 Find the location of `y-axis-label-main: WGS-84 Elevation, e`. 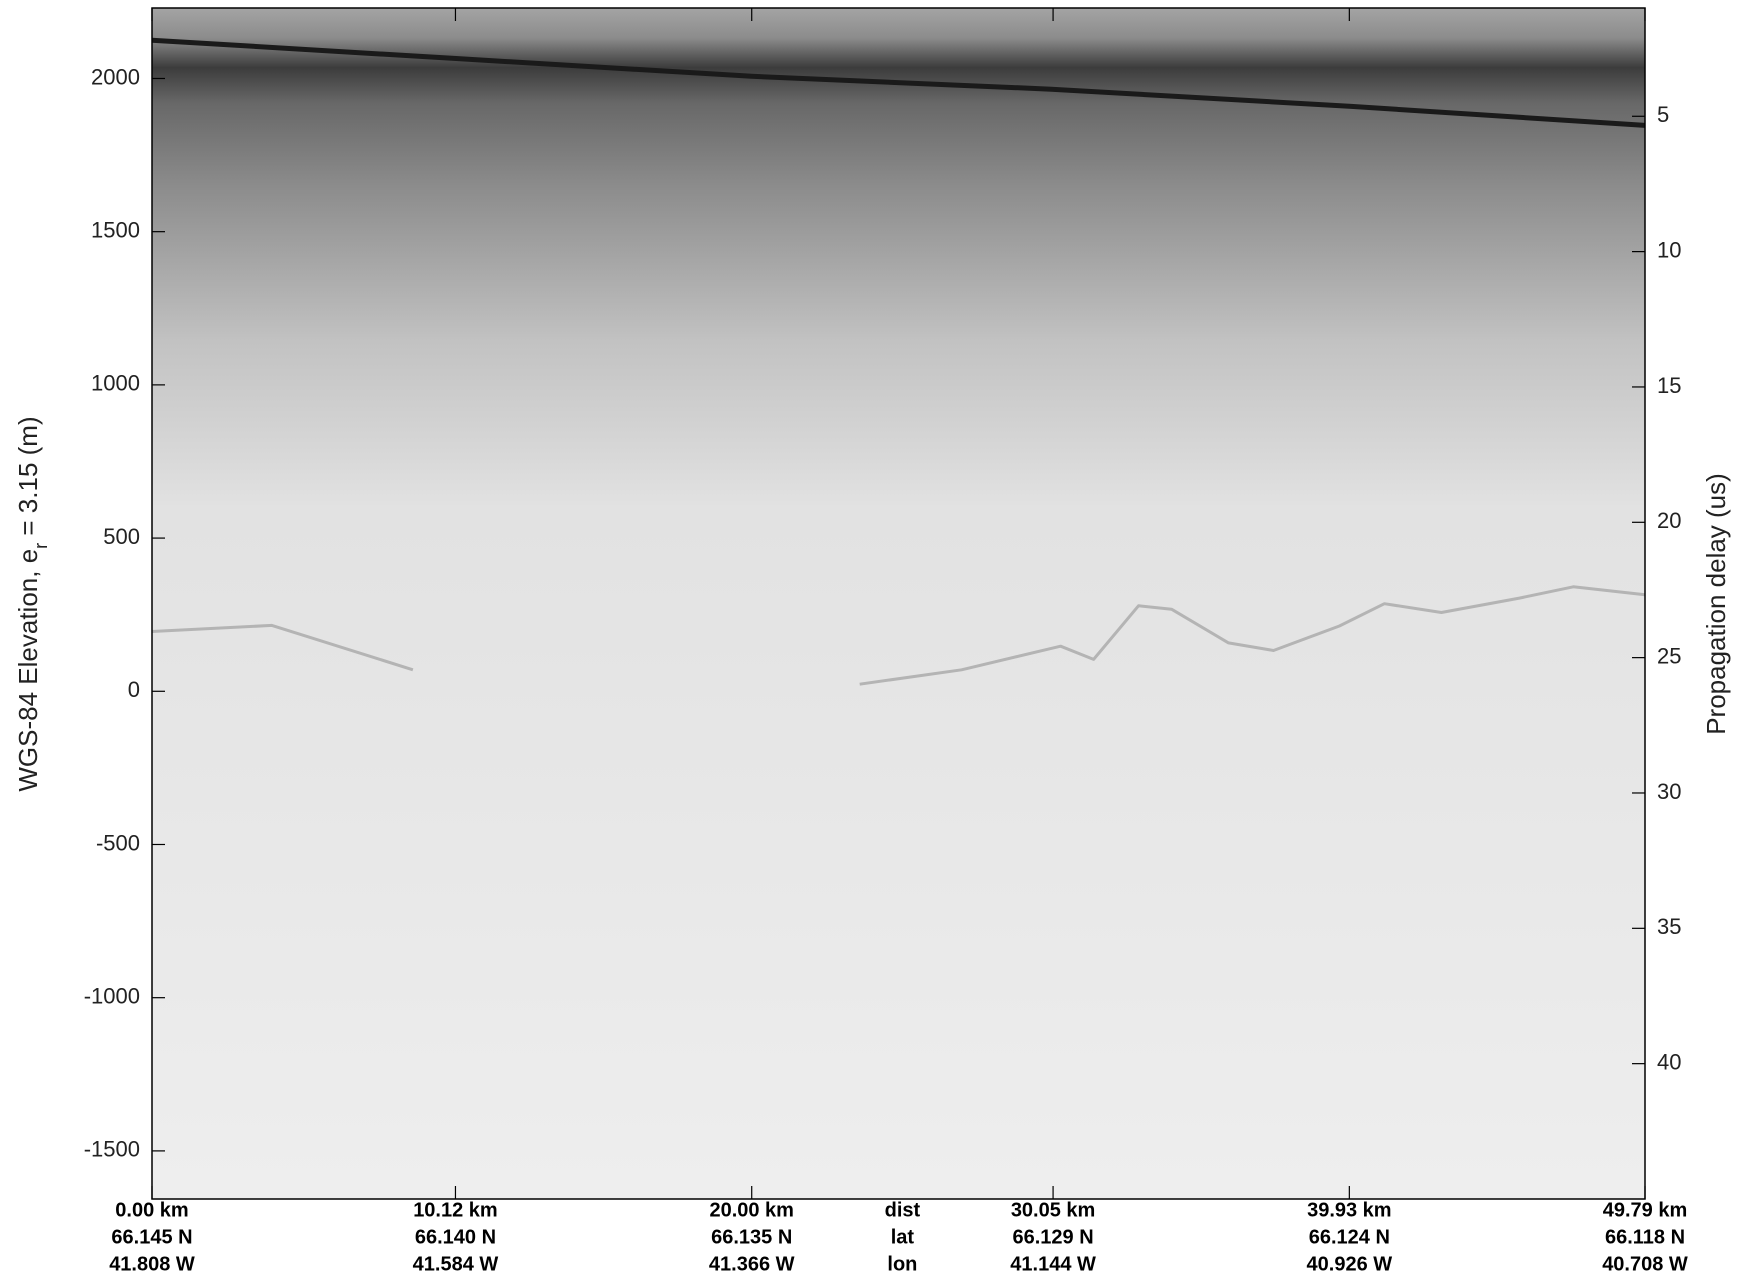

y-axis-label-main: WGS-84 Elevation, e is located at coordinates (28, 670).